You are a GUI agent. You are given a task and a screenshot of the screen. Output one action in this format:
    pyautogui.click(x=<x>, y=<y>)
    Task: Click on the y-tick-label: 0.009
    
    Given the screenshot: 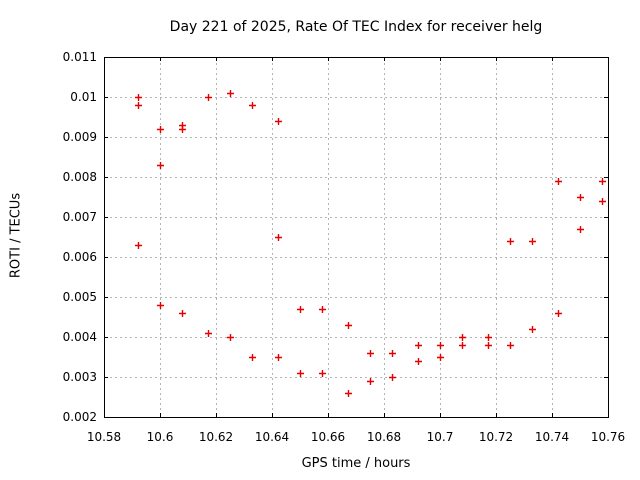 What is the action you would take?
    pyautogui.click(x=80, y=137)
    